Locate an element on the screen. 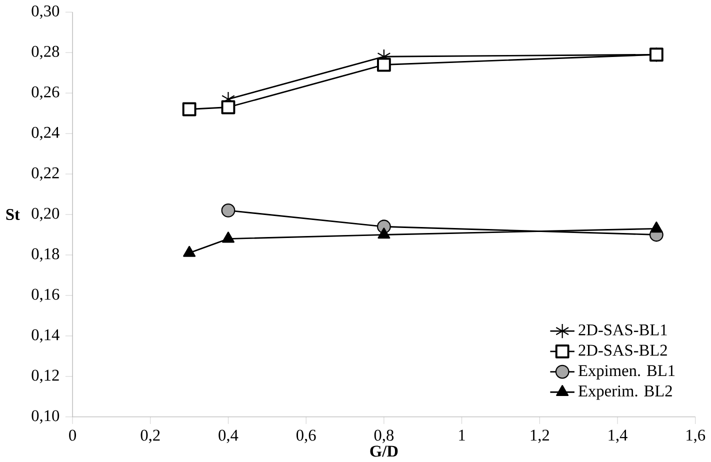 The height and width of the screenshot is (462, 711). y-tick-label: 0,26 is located at coordinates (46, 93).